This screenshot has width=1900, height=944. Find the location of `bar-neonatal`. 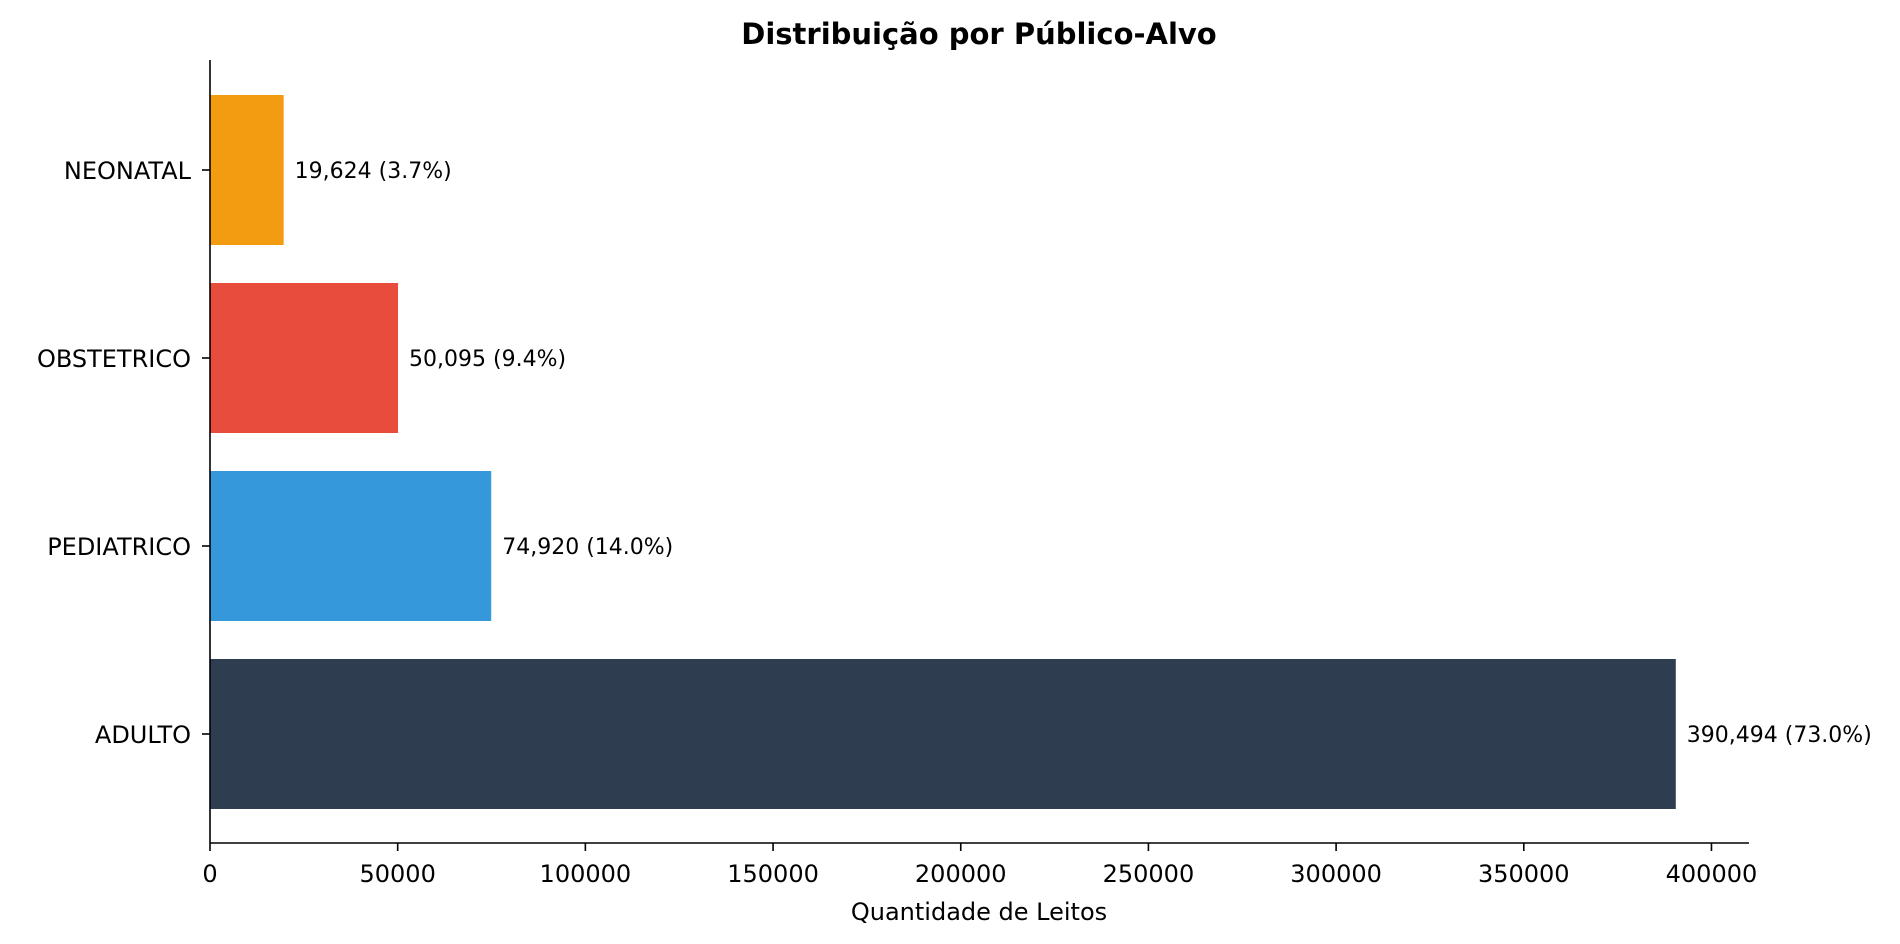

bar-neonatal is located at coordinates (247, 170).